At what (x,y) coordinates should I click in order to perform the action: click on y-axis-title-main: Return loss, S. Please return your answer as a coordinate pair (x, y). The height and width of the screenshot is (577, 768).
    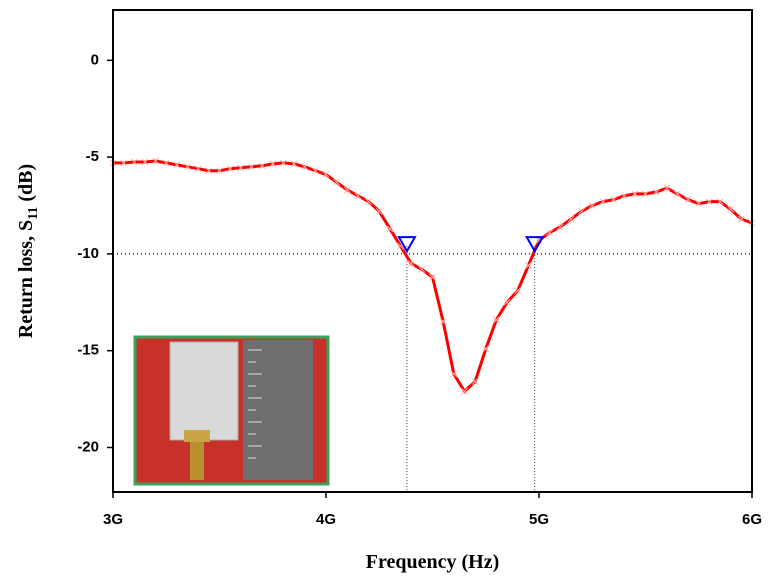
    Looking at the image, I should click on (26, 279).